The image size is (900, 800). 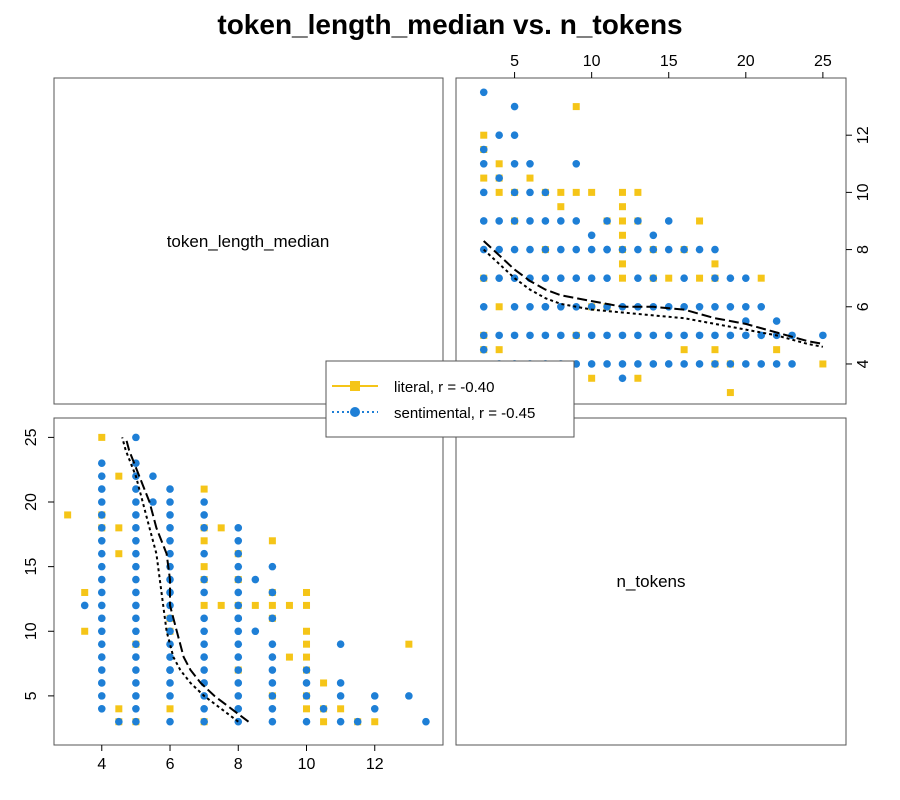 I want to click on tick-label-left: 15, so click(x=31, y=567).